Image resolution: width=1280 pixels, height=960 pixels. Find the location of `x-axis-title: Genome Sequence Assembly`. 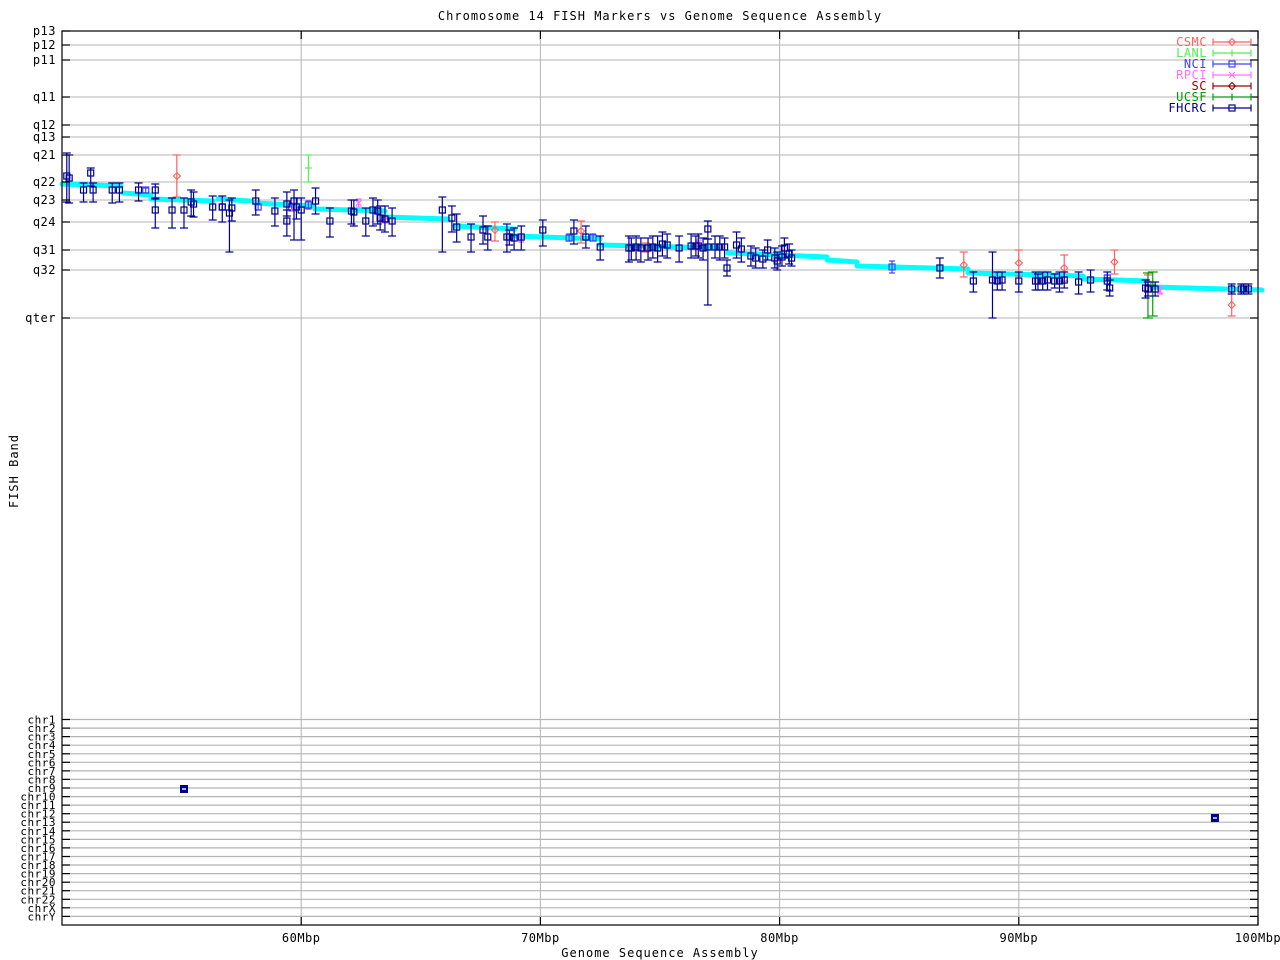

x-axis-title: Genome Sequence Assembly is located at coordinates (660, 953).